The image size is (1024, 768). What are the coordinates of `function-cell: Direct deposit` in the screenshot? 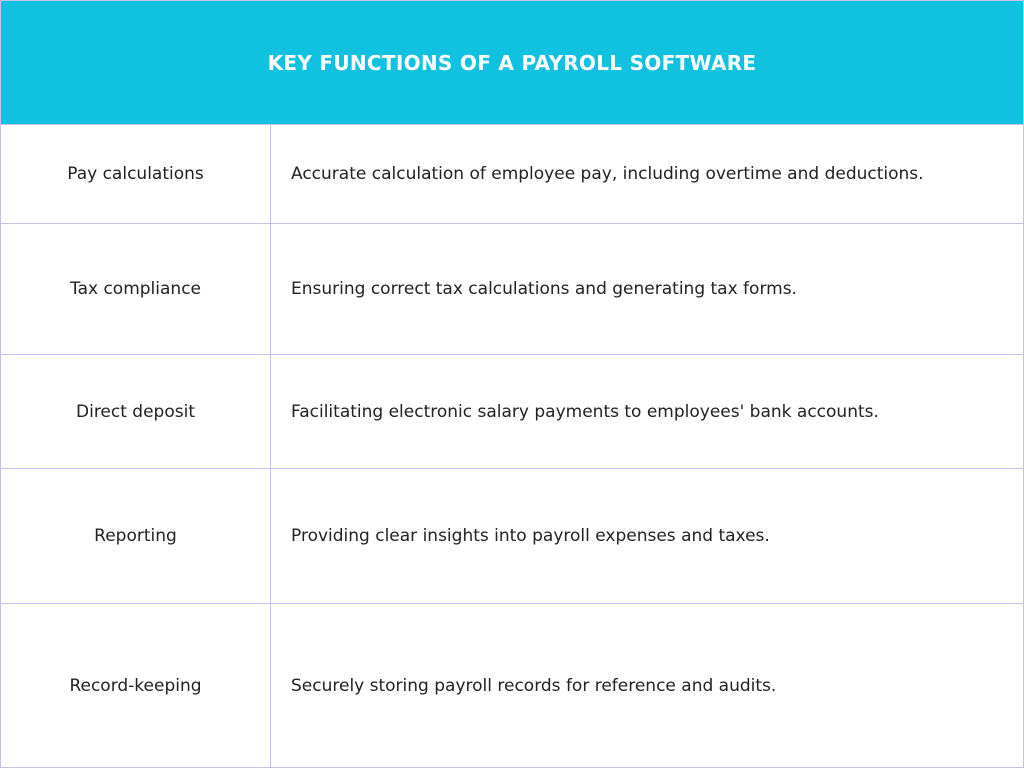 It's located at (136, 411).